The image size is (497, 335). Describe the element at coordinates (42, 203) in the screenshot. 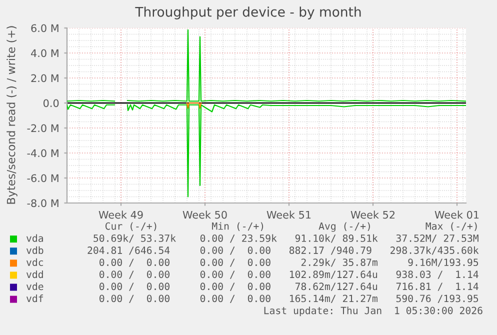

I see `y-tick-label: -8.0 M` at that location.